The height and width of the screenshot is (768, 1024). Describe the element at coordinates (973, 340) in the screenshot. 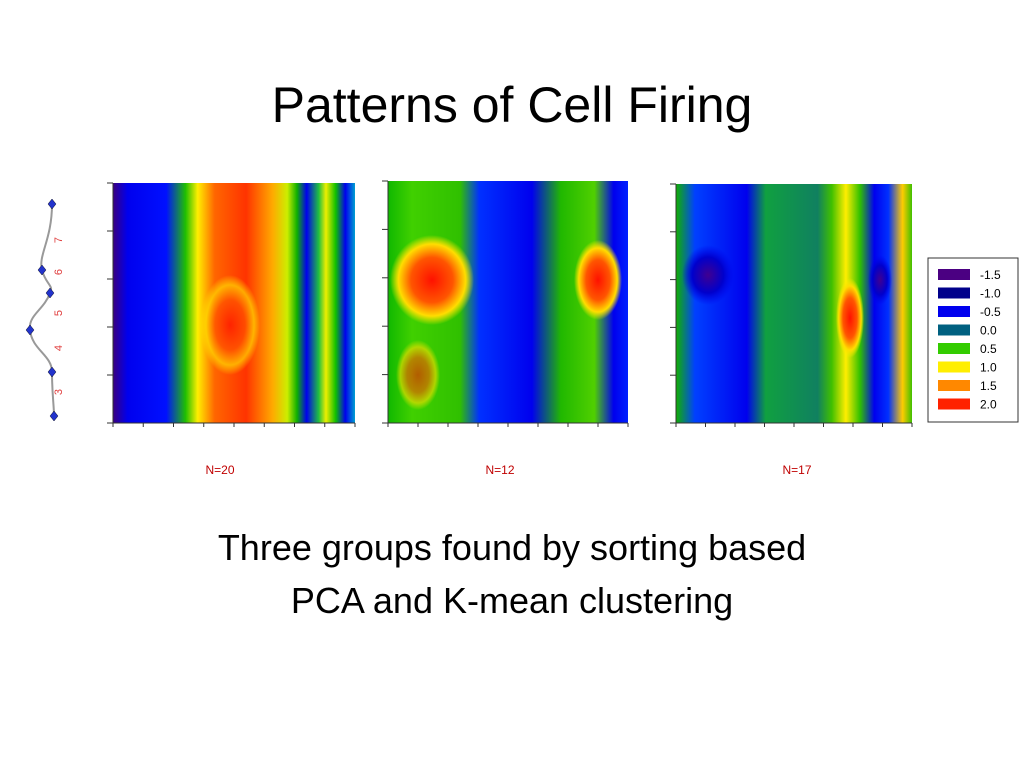

I see `legend-box` at that location.